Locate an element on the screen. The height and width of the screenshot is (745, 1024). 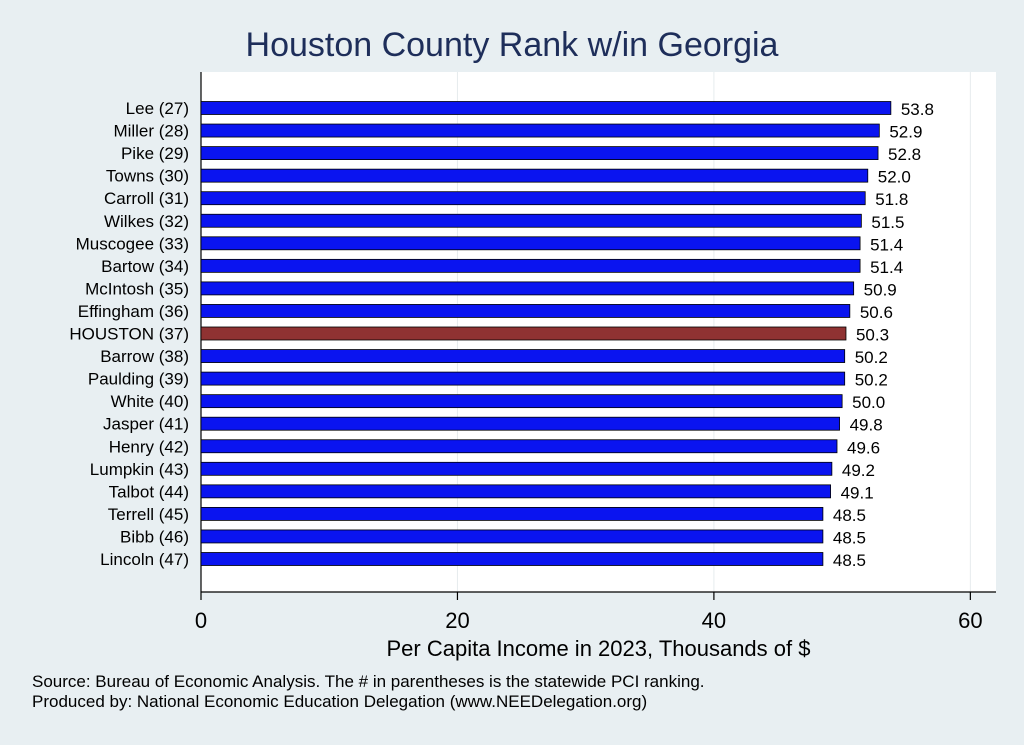
category-label: Lee (27) is located at coordinates (157, 108).